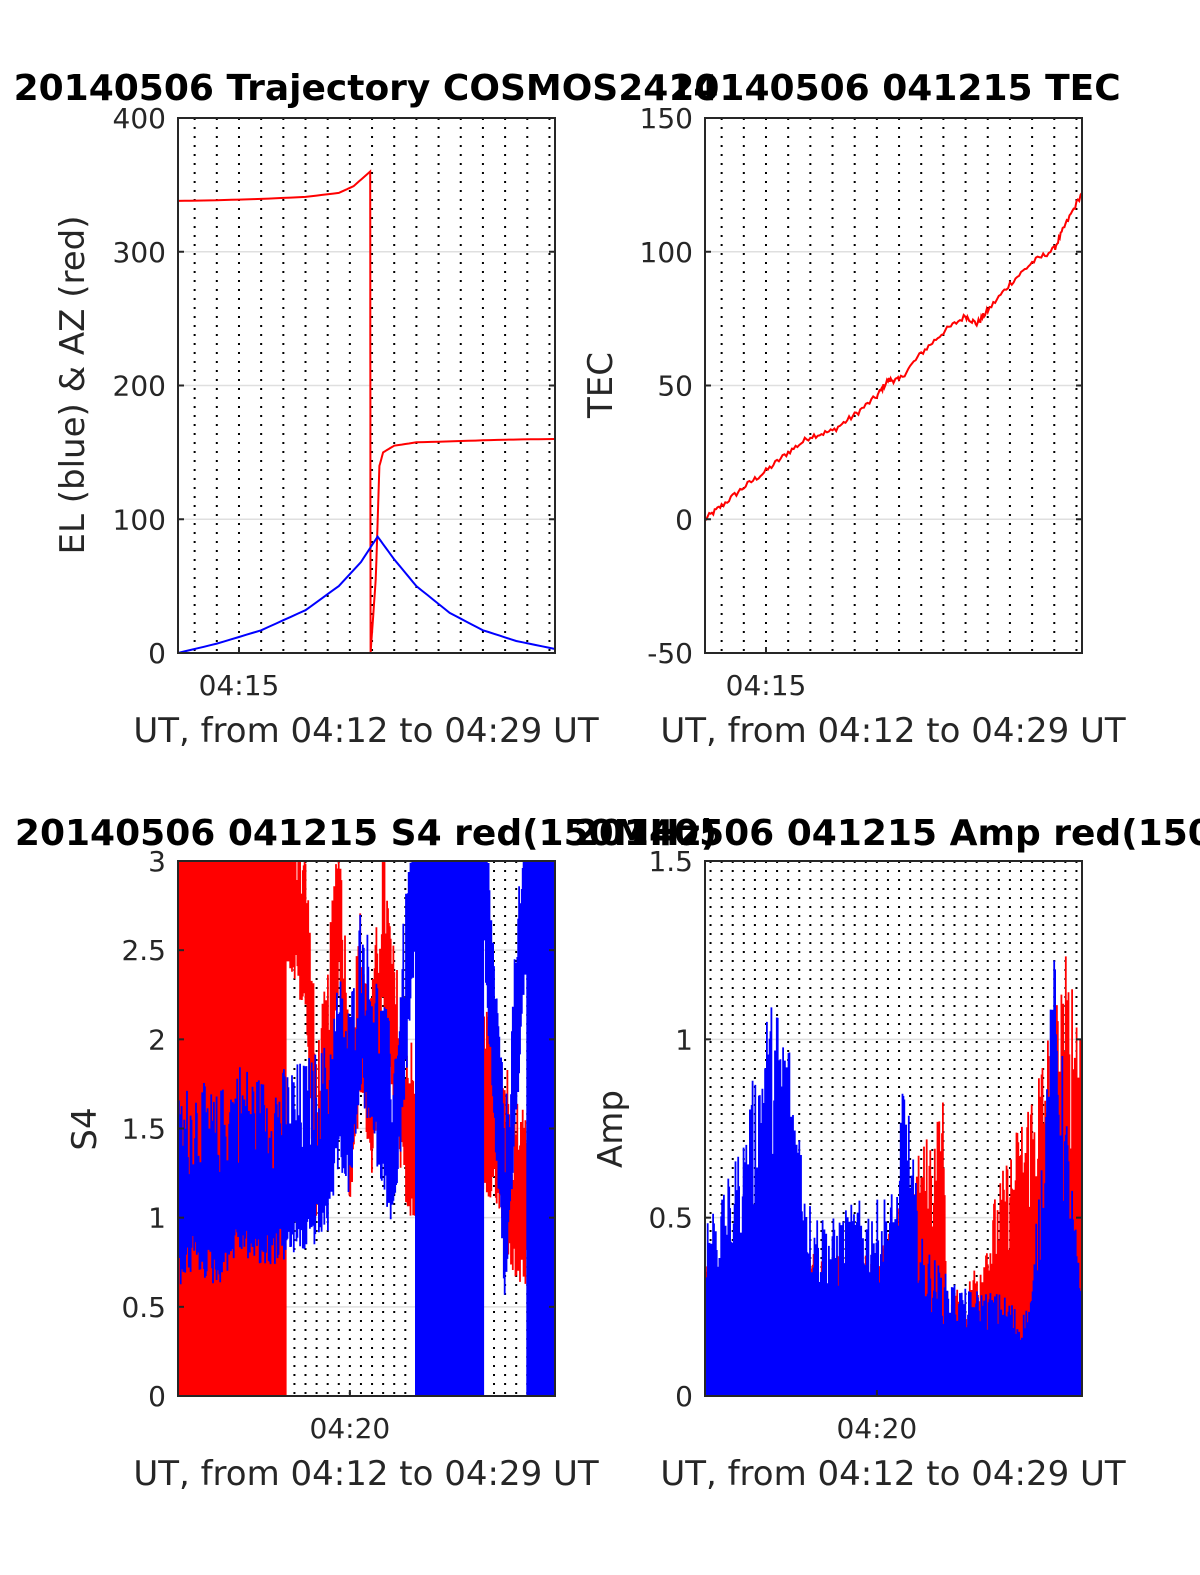 The height and width of the screenshot is (1575, 1200). I want to click on amp-title: 20140506 041215 Amp red(150MHz), so click(887, 833).